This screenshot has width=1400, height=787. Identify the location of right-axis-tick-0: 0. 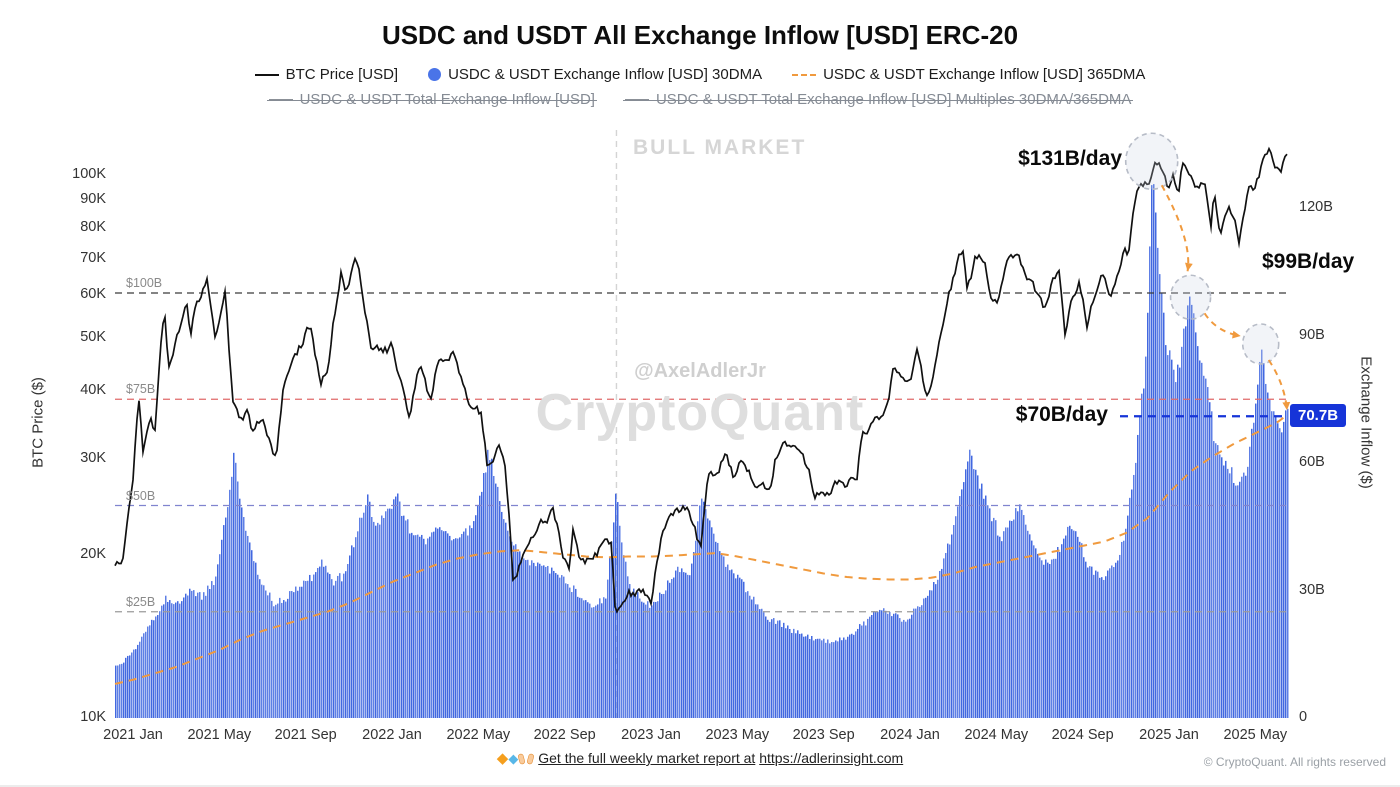
(1303, 717).